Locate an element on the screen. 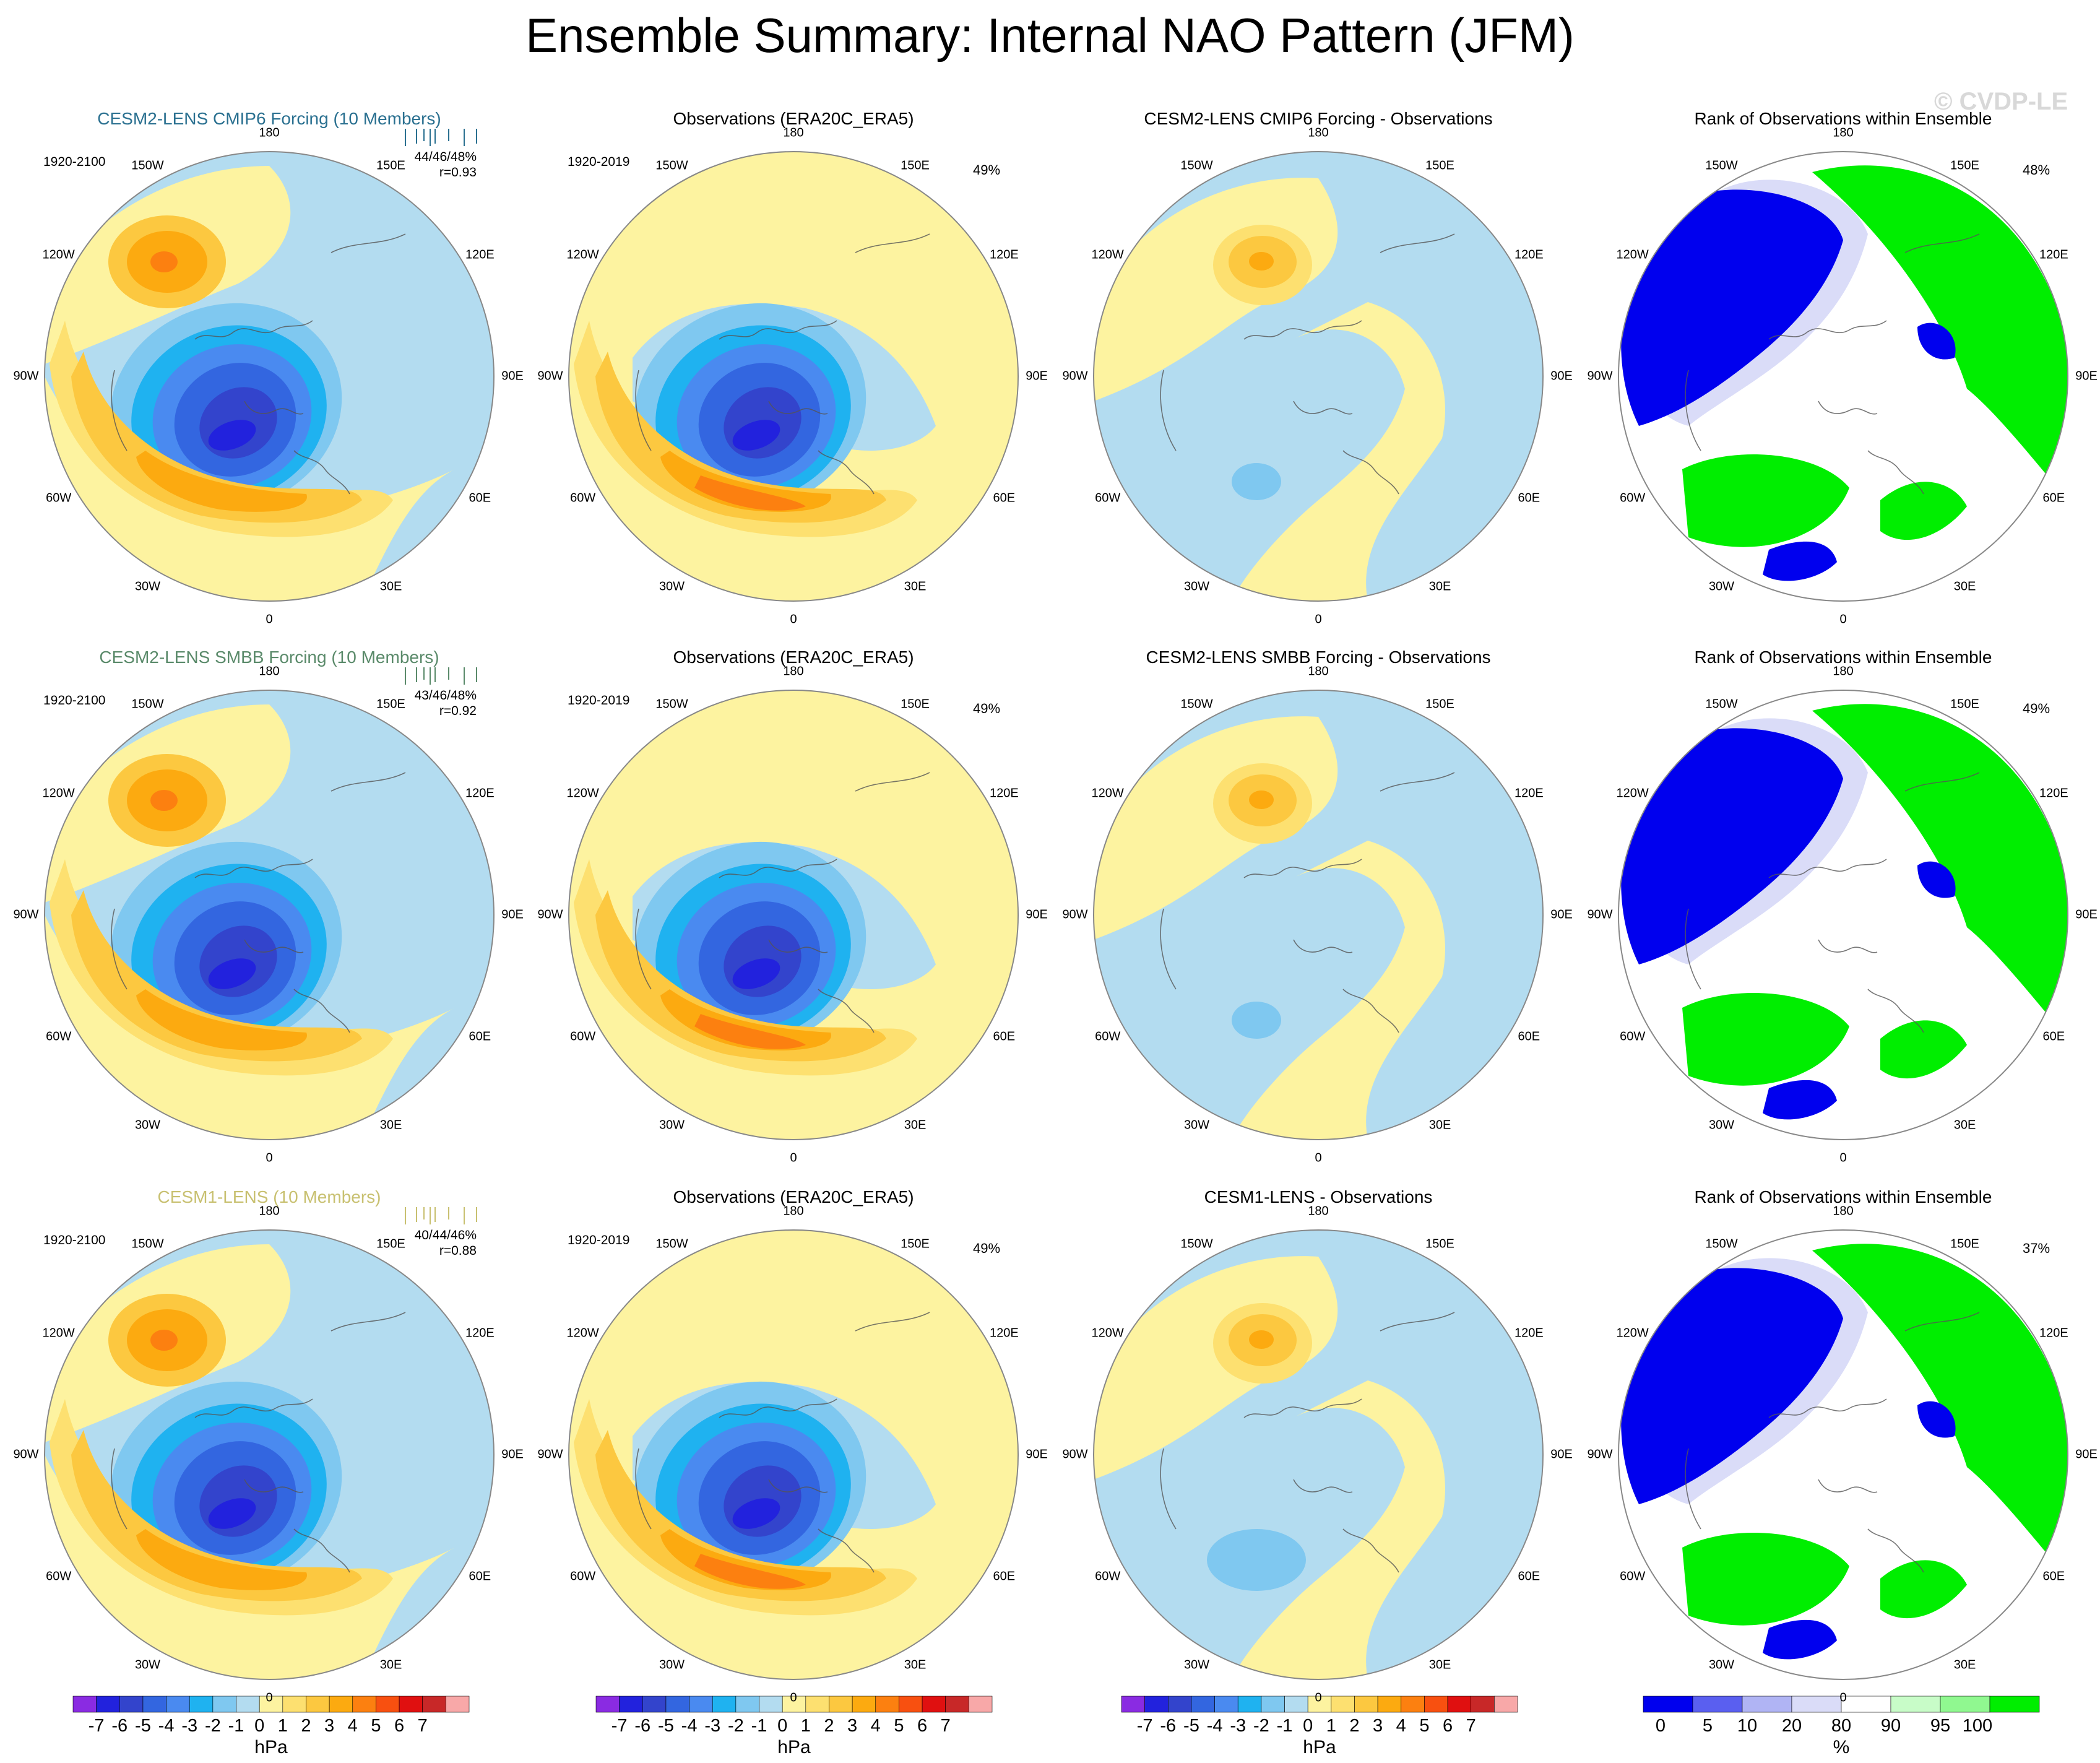 The width and height of the screenshot is (2100, 1763). meridian-label: 180 is located at coordinates (1318, 1211).